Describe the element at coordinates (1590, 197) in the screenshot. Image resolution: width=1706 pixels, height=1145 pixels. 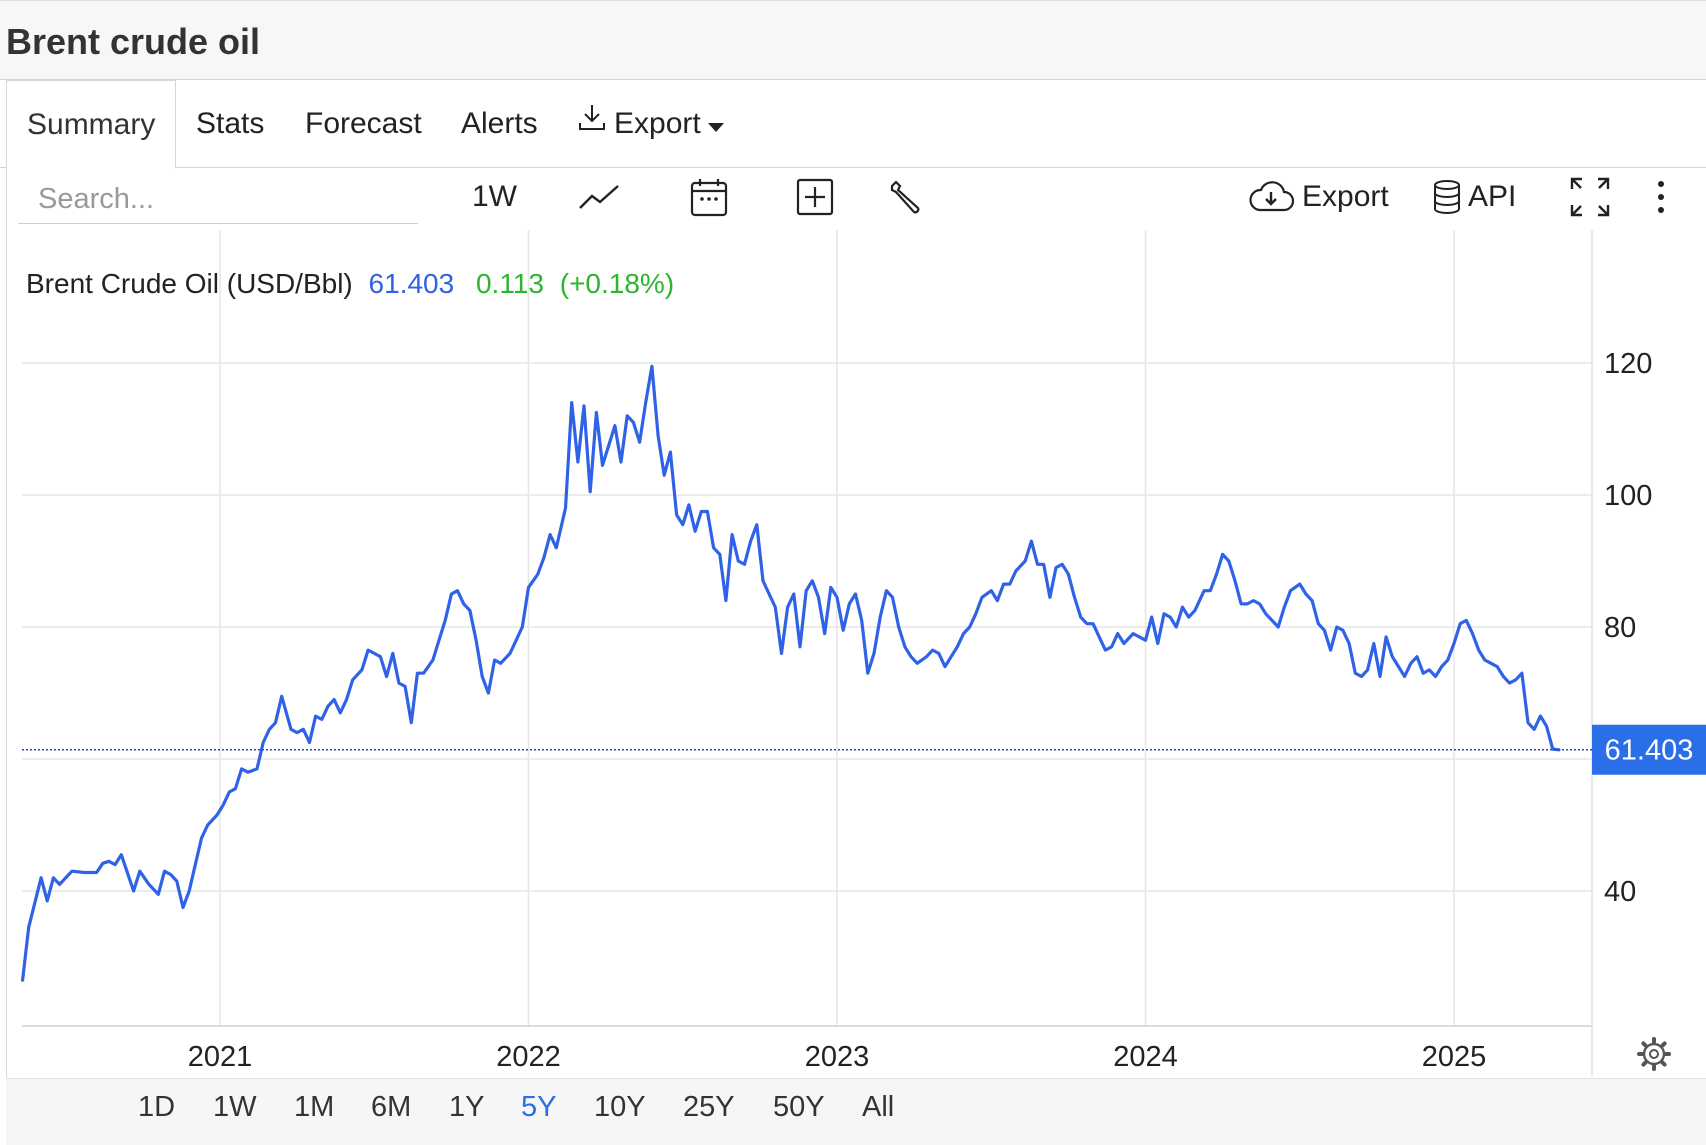
I see `fullscreen-icon` at that location.